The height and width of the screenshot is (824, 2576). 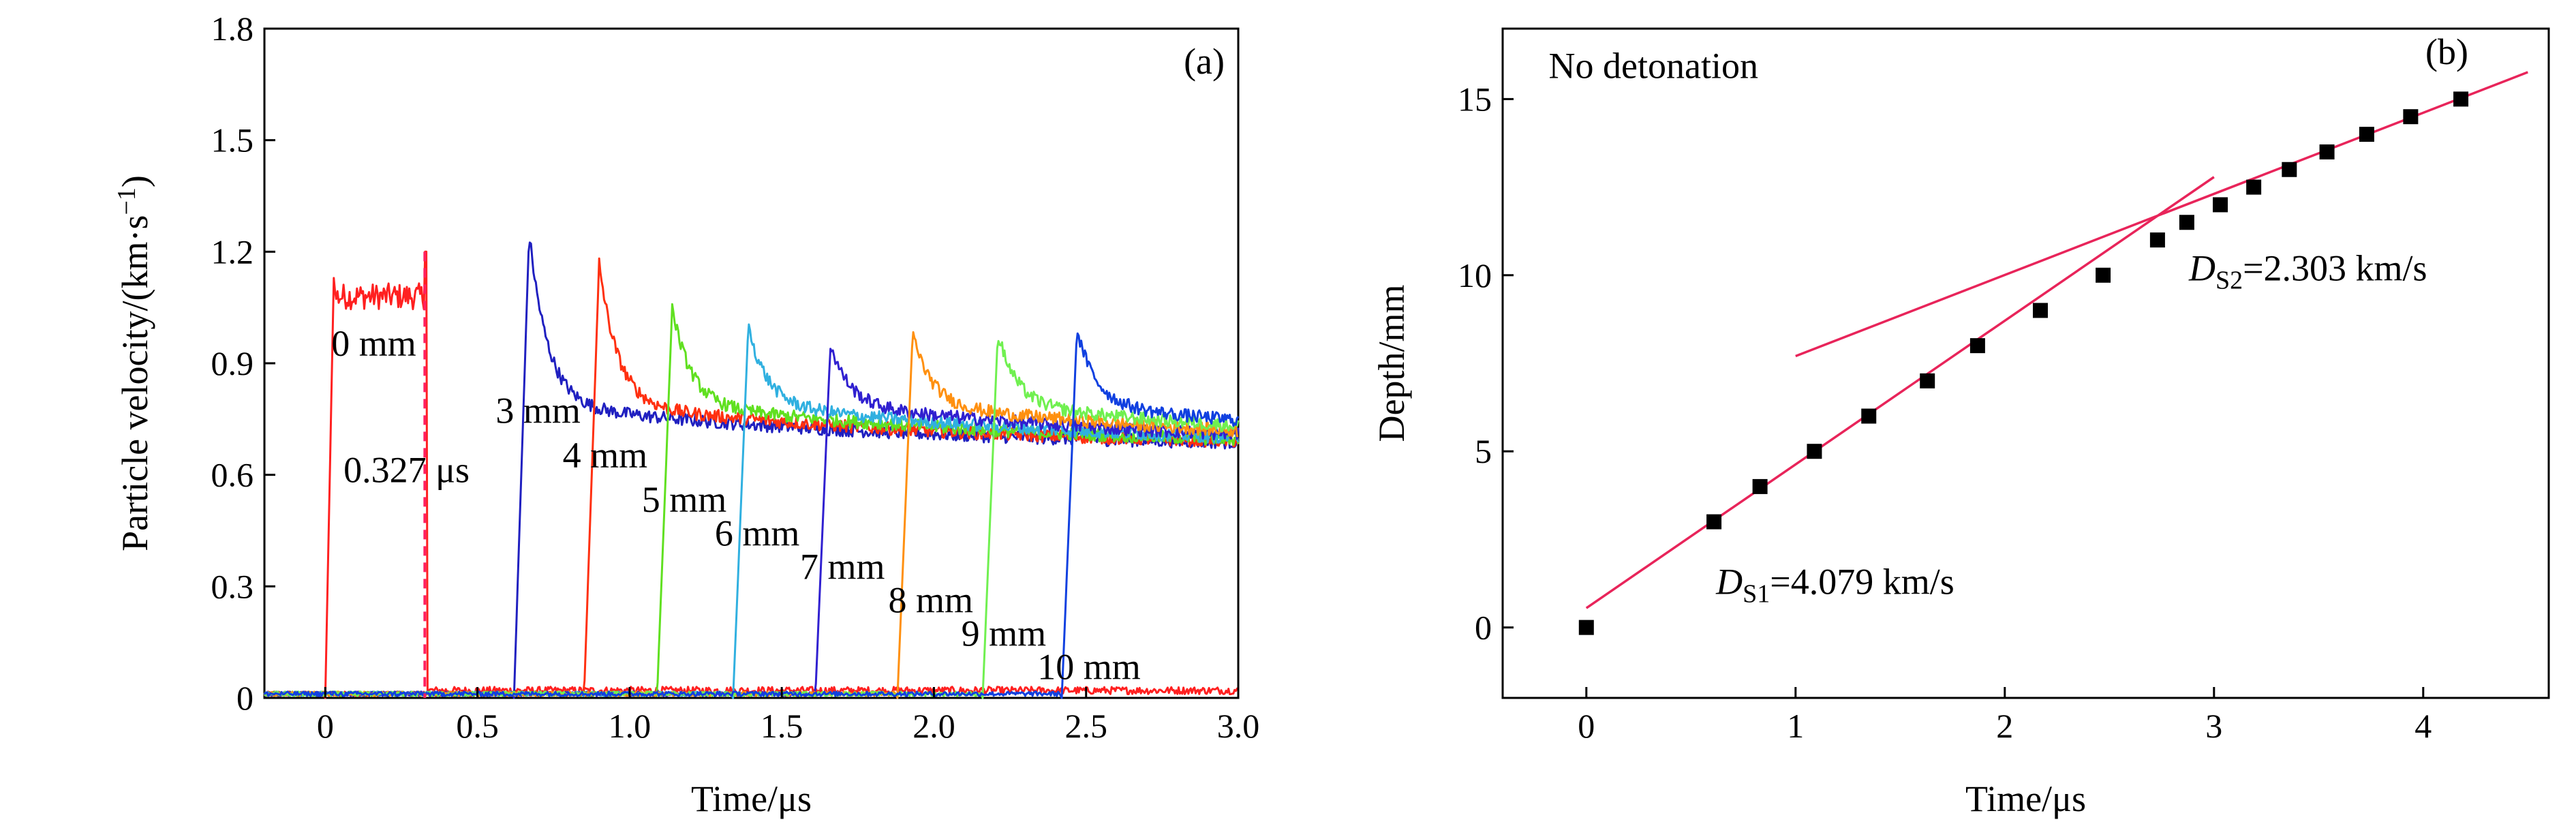 I want to click on fit-label-ds2-subscript: S2, so click(x=2229, y=280).